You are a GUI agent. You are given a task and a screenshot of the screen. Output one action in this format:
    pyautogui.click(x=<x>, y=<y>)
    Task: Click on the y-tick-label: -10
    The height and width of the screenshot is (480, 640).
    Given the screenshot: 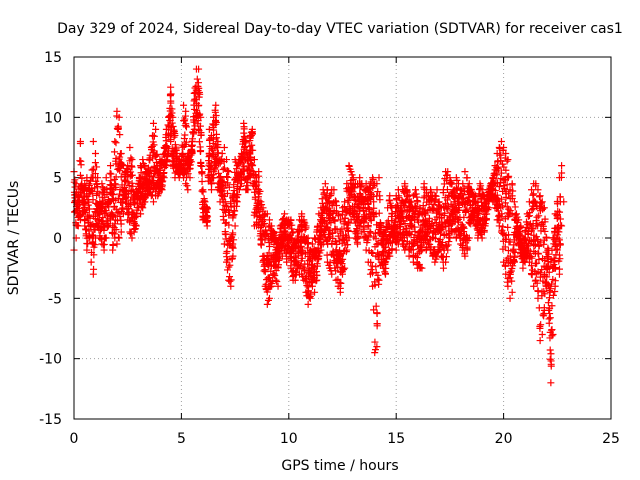 What is the action you would take?
    pyautogui.click(x=50, y=360)
    